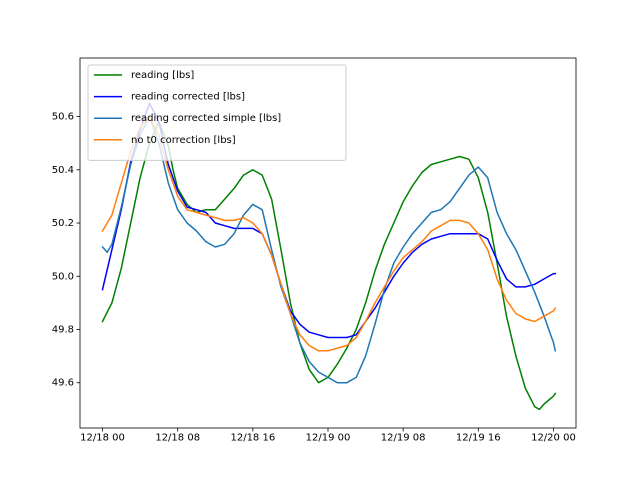 The width and height of the screenshot is (640, 480). I want to click on legend-label: no t0 correction [lbs], so click(183, 140).